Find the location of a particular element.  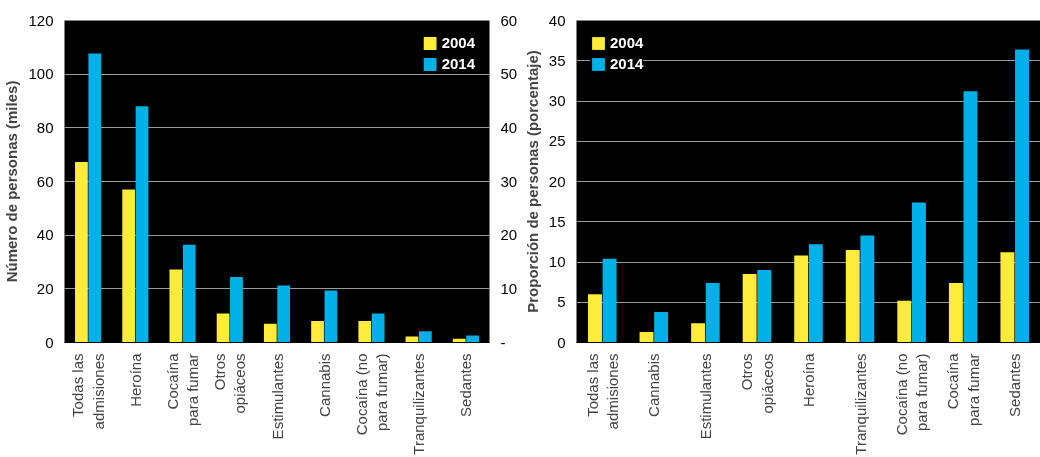

y-tick-label: 30 is located at coordinates (557, 100).